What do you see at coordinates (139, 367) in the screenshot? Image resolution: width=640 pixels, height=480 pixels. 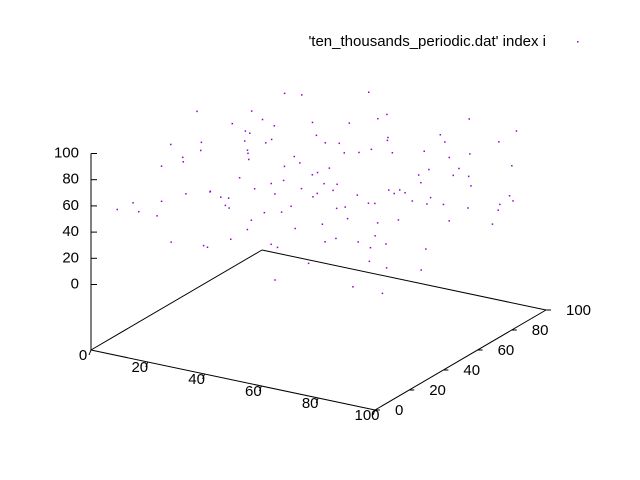 I see `x-tick-label: 20` at bounding box center [139, 367].